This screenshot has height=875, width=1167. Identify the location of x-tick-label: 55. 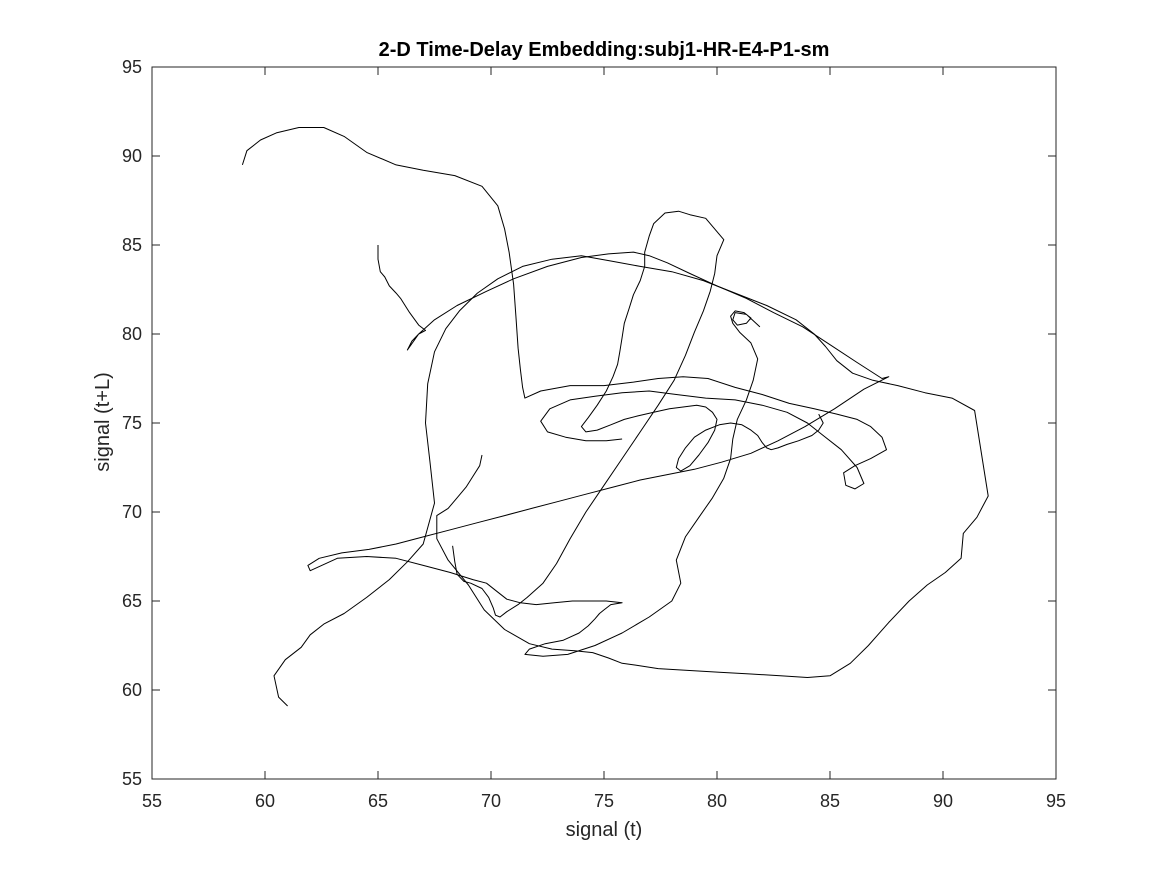
(152, 801).